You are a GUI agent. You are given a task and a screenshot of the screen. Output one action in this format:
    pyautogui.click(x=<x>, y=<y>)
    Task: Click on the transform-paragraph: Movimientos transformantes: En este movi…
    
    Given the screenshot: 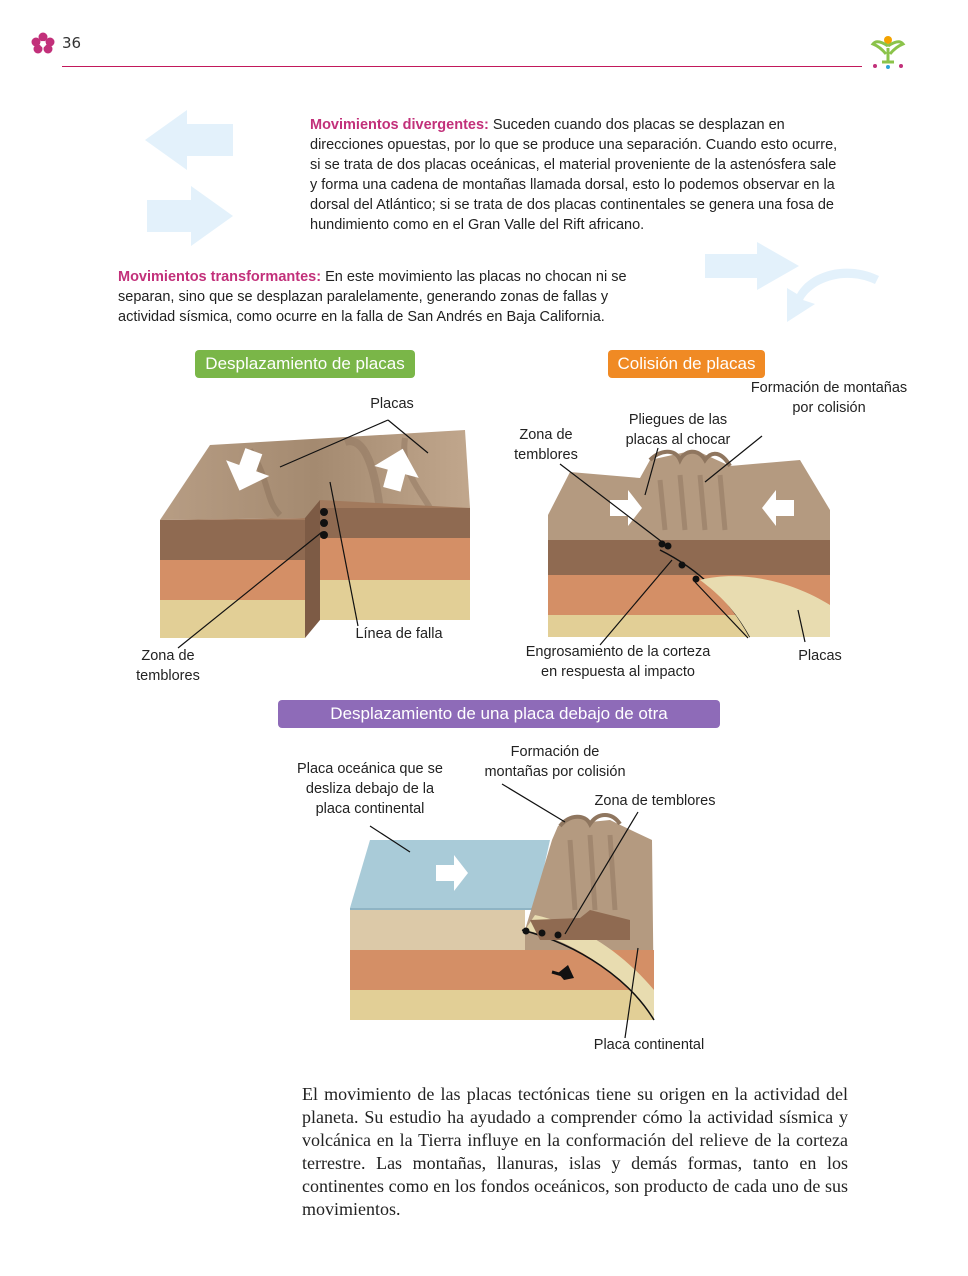 What is the action you would take?
    pyautogui.click(x=373, y=297)
    